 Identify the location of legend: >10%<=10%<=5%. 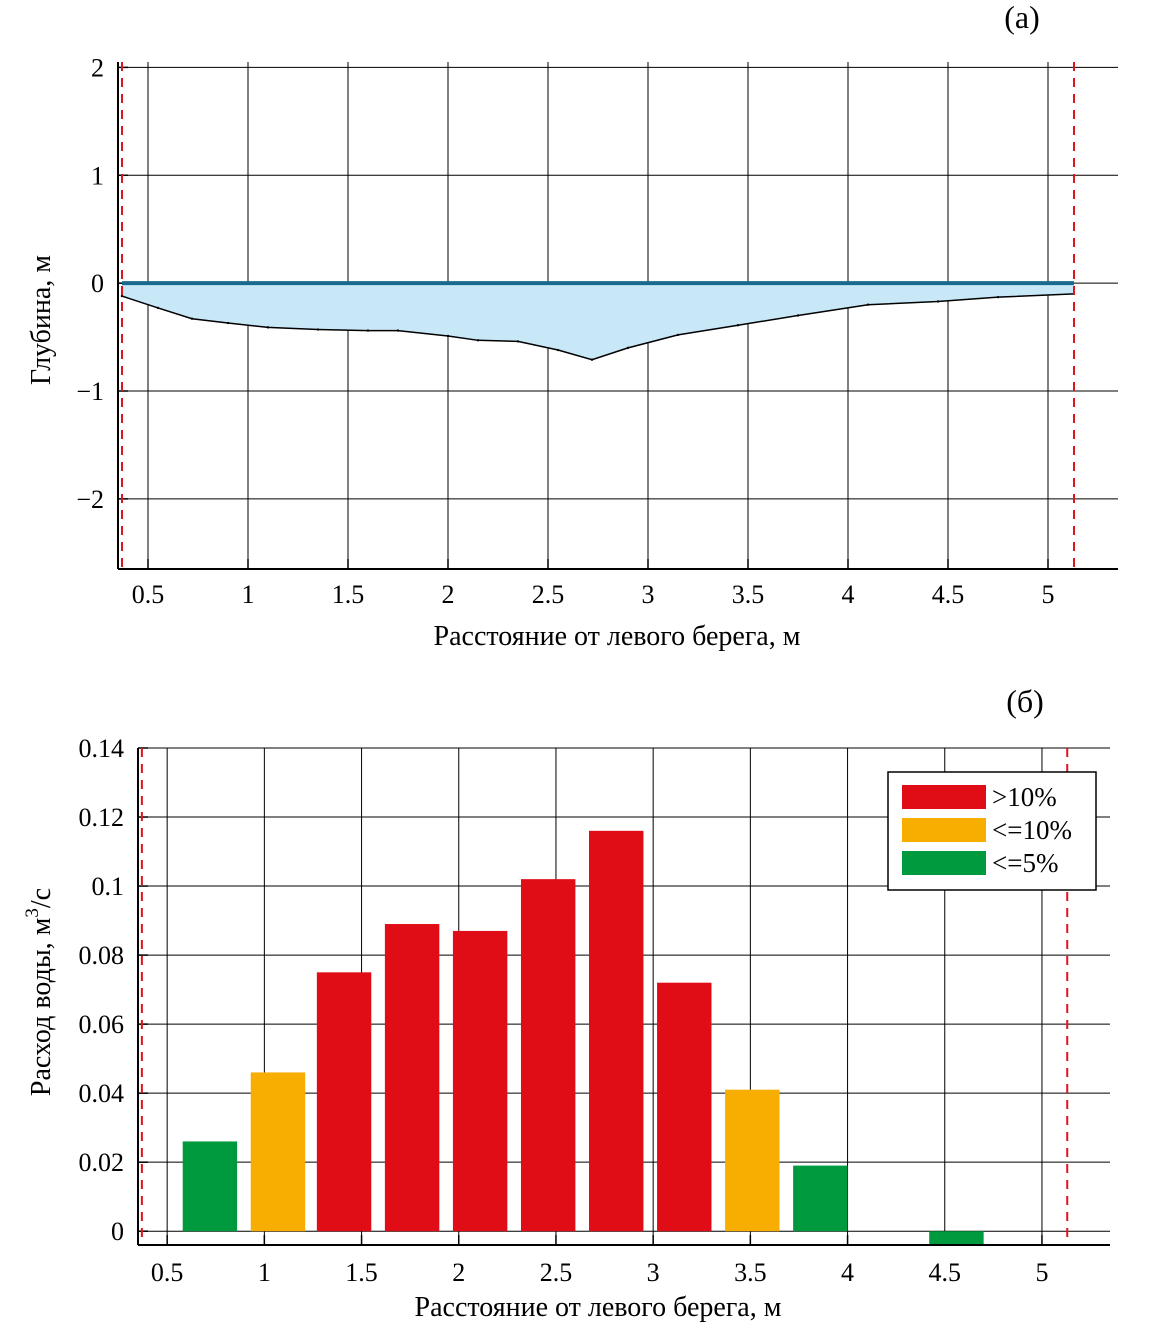
(992, 831).